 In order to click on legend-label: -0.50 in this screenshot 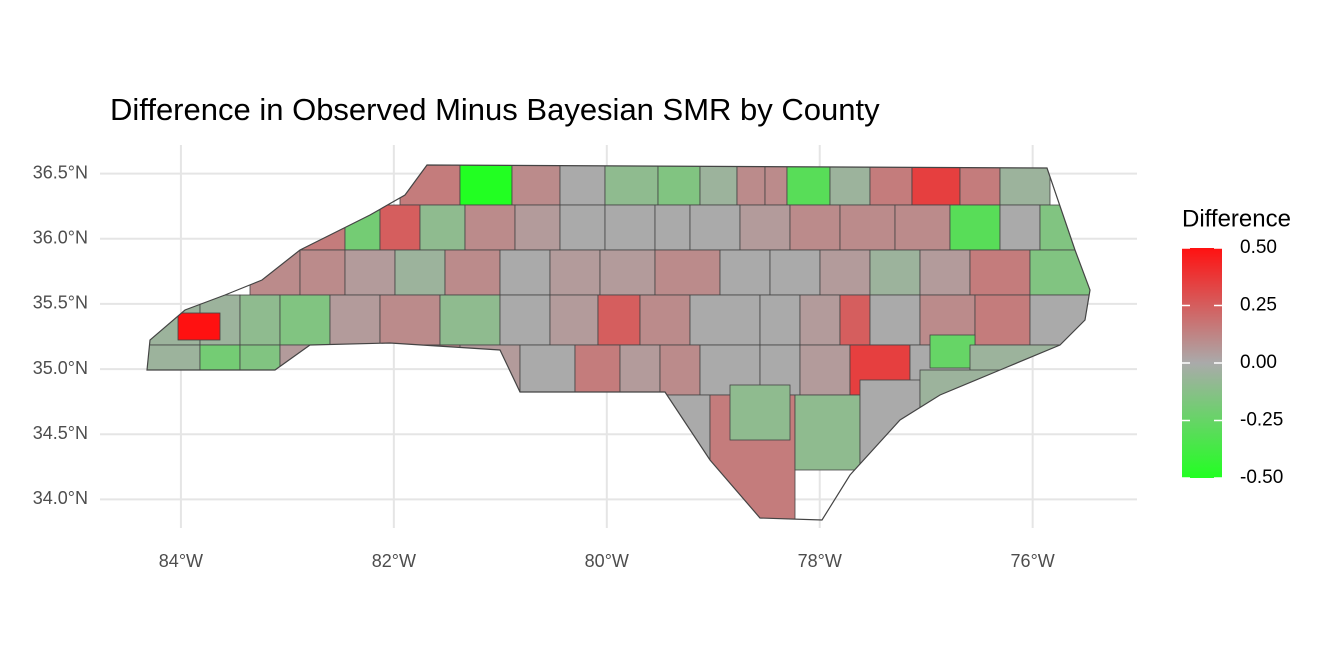, I will do `click(1261, 477)`.